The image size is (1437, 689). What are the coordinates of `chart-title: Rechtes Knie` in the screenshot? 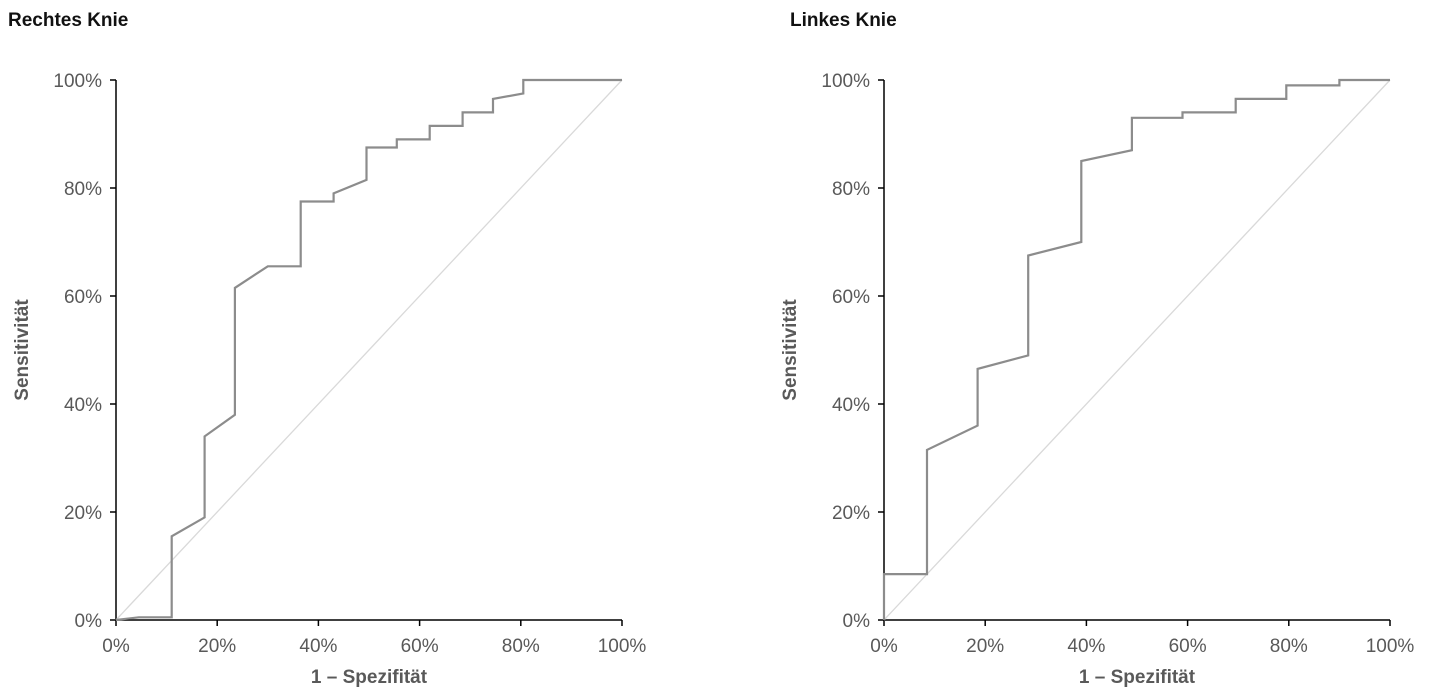 It's located at (68, 20).